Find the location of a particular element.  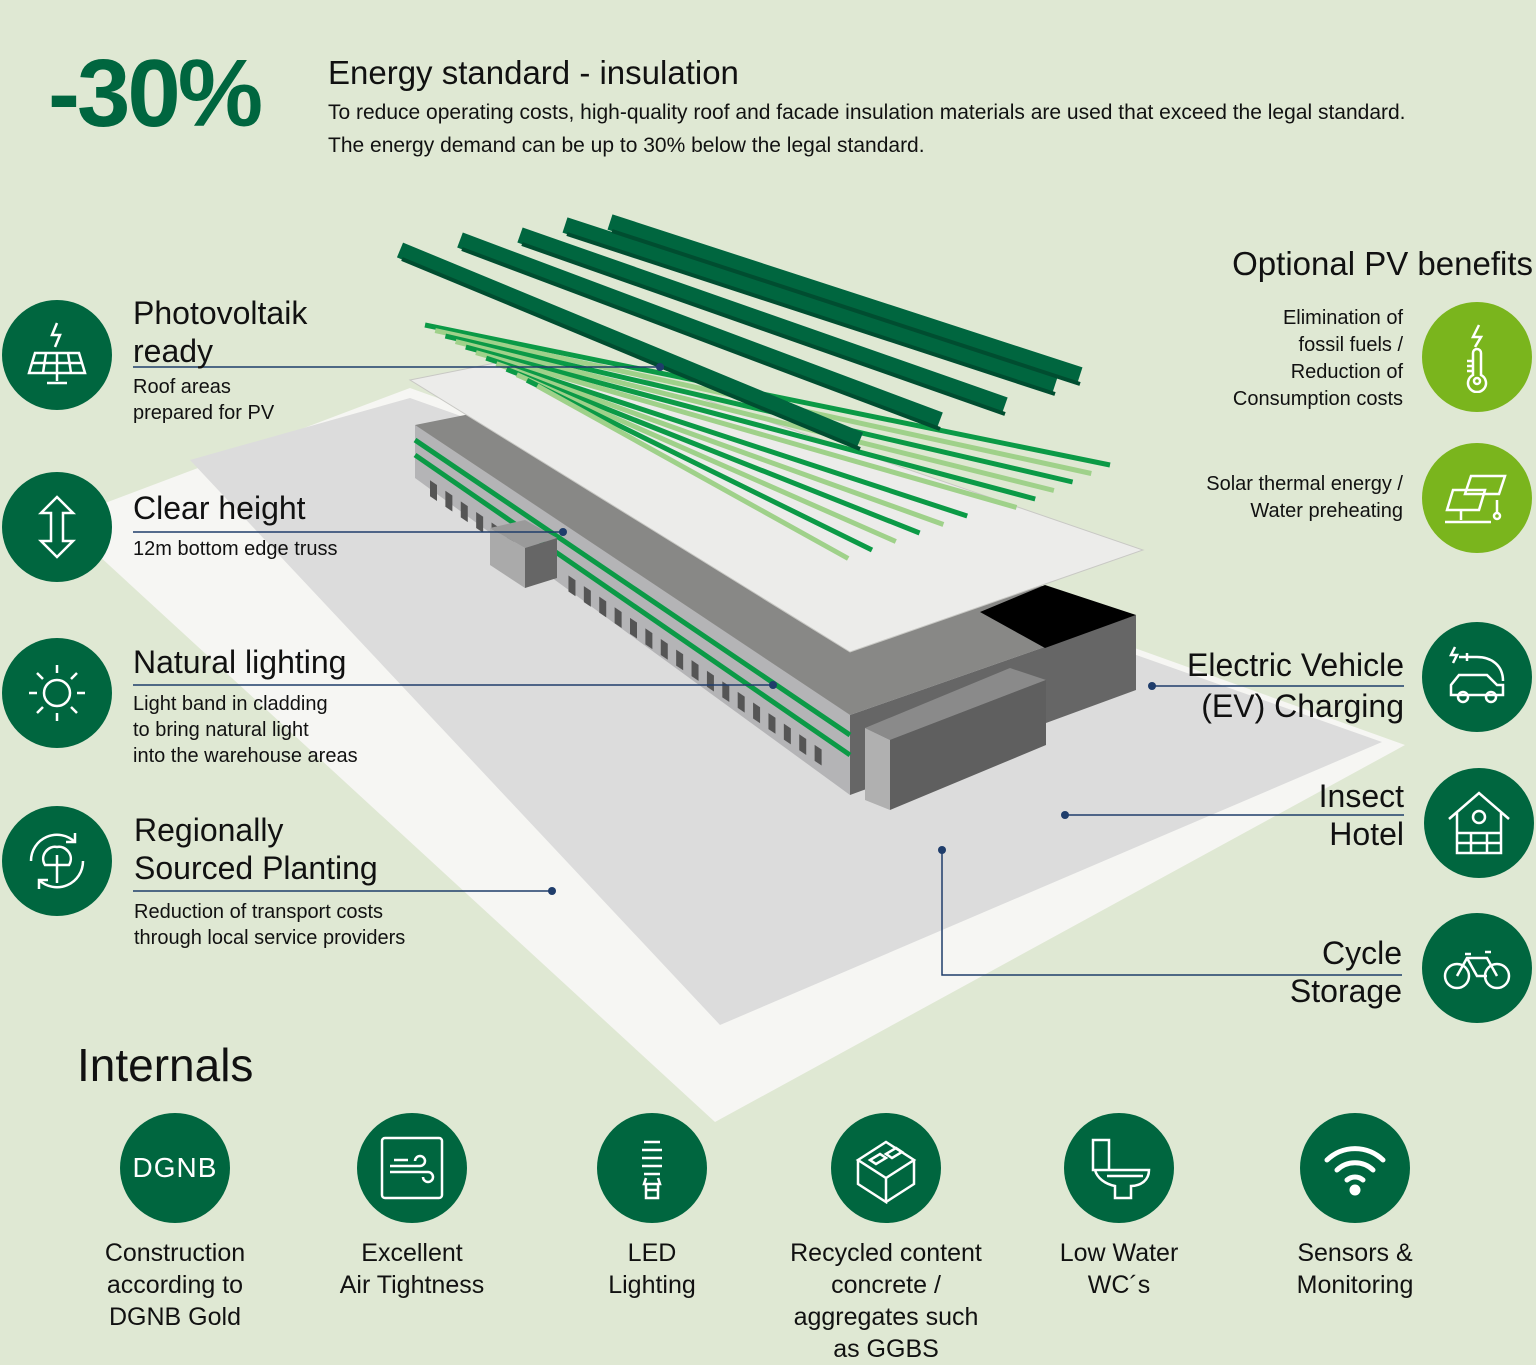

line: Electric Vehicle is located at coordinates (1295, 665).